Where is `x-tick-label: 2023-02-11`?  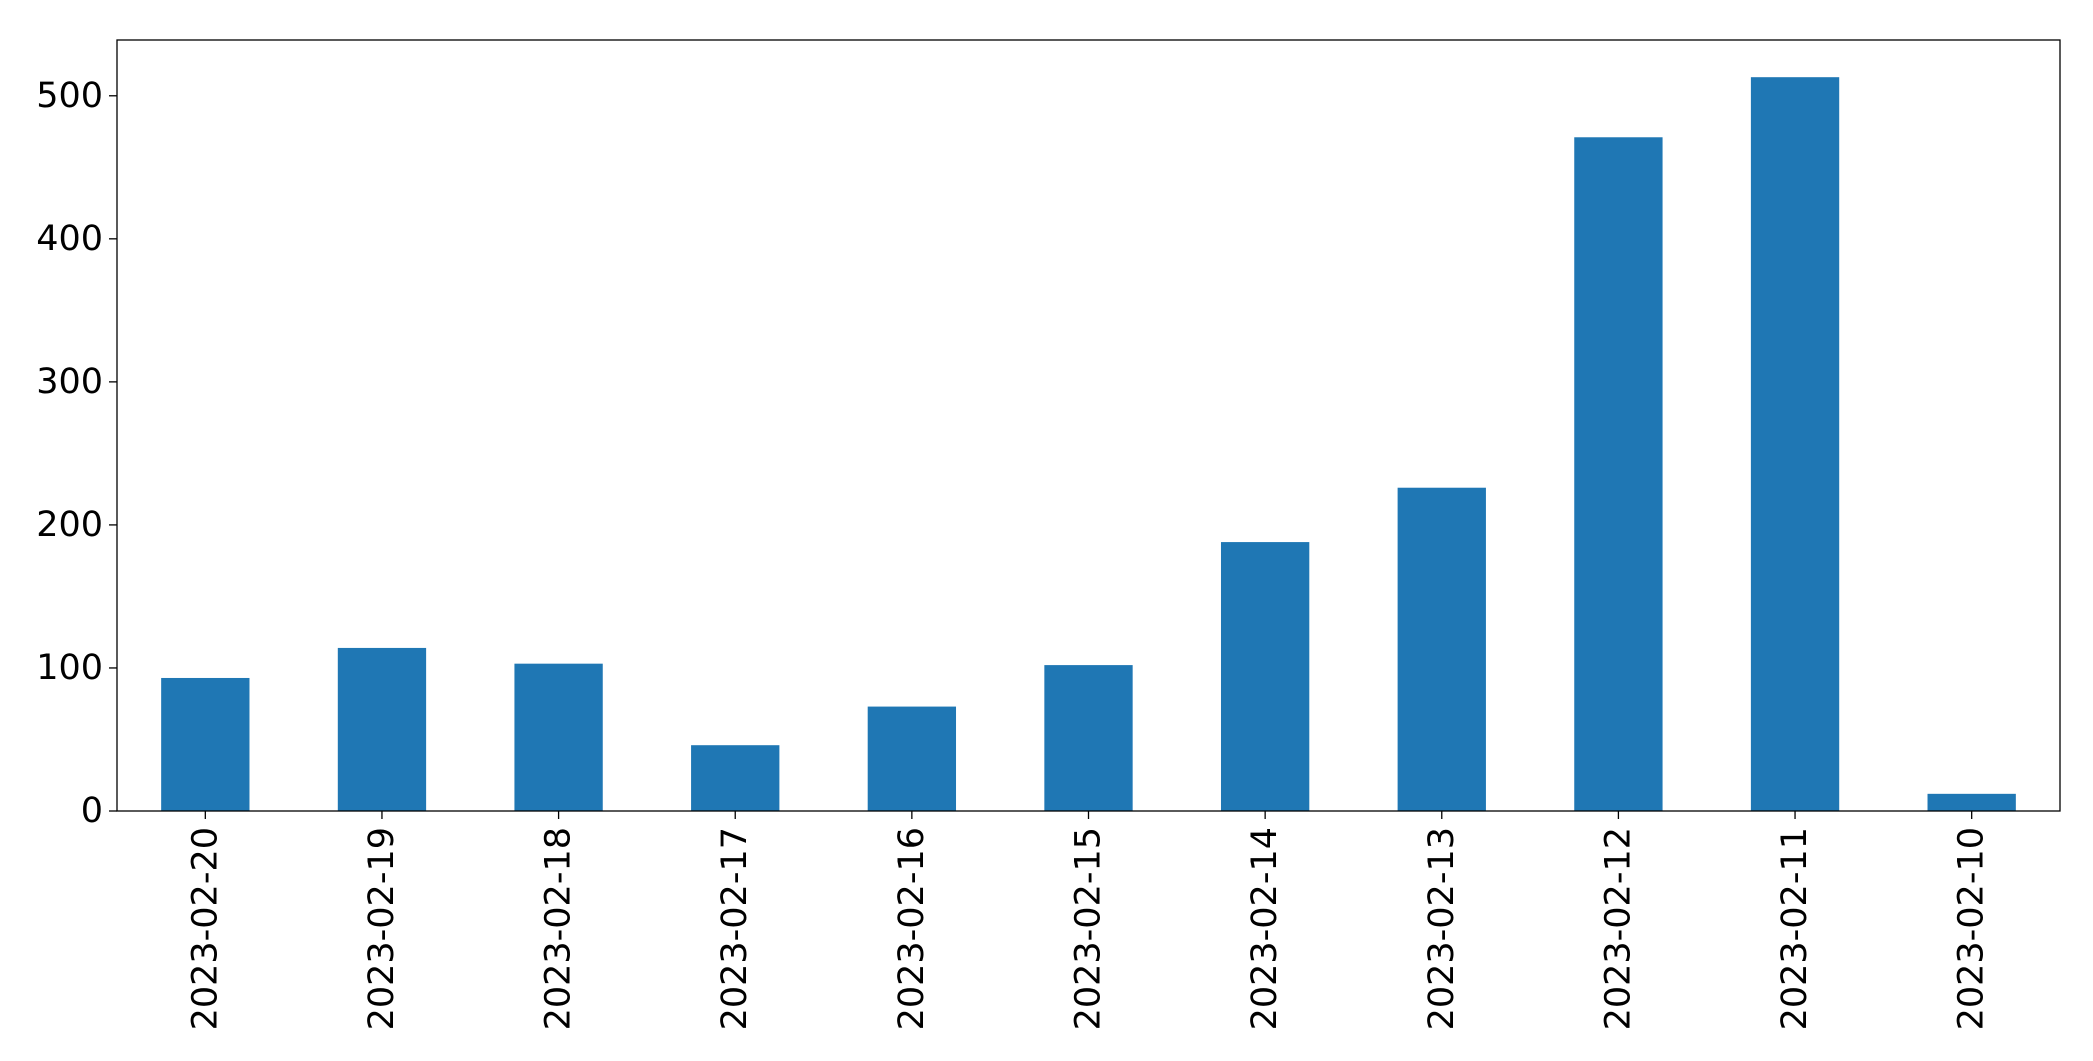 x-tick-label: 2023-02-11 is located at coordinates (1795, 928).